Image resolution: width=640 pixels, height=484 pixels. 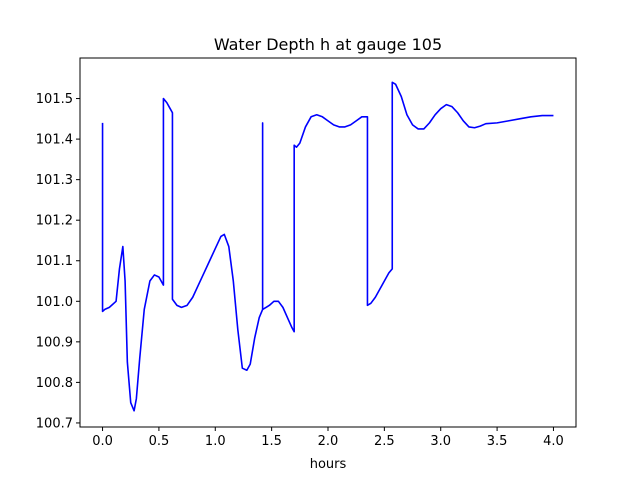 What do you see at coordinates (54, 342) in the screenshot?
I see `y-tick-label: 100.9` at bounding box center [54, 342].